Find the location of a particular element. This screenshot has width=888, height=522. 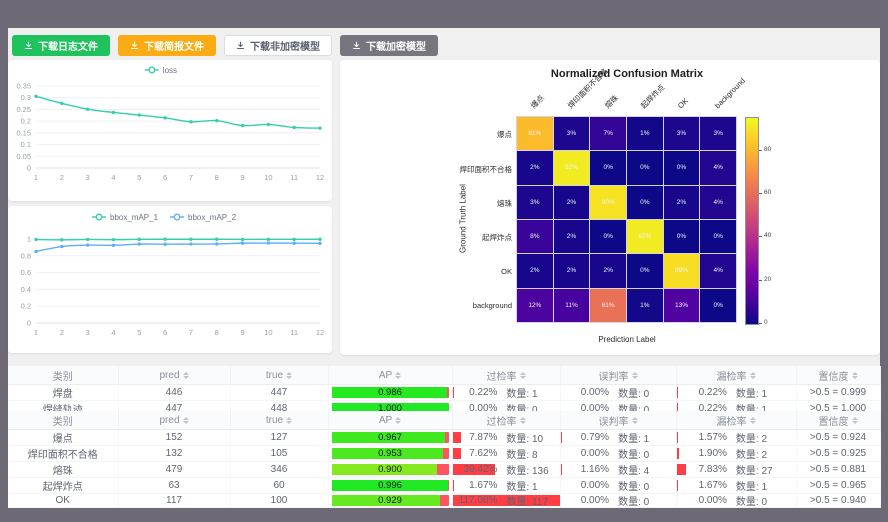

svg-text: 10 is located at coordinates (268, 332).